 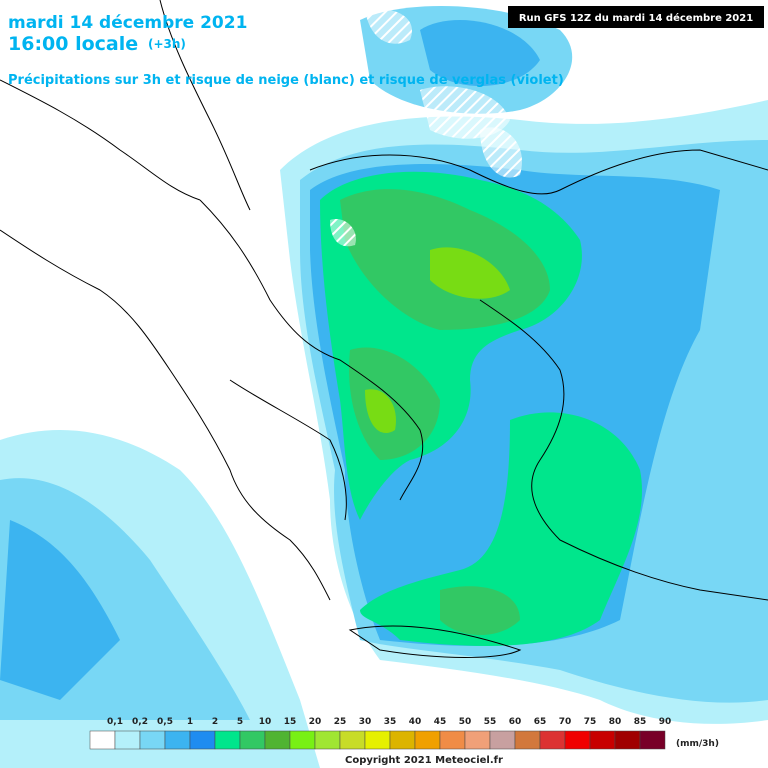 I want to click on legend-label: 20, so click(x=315, y=722).